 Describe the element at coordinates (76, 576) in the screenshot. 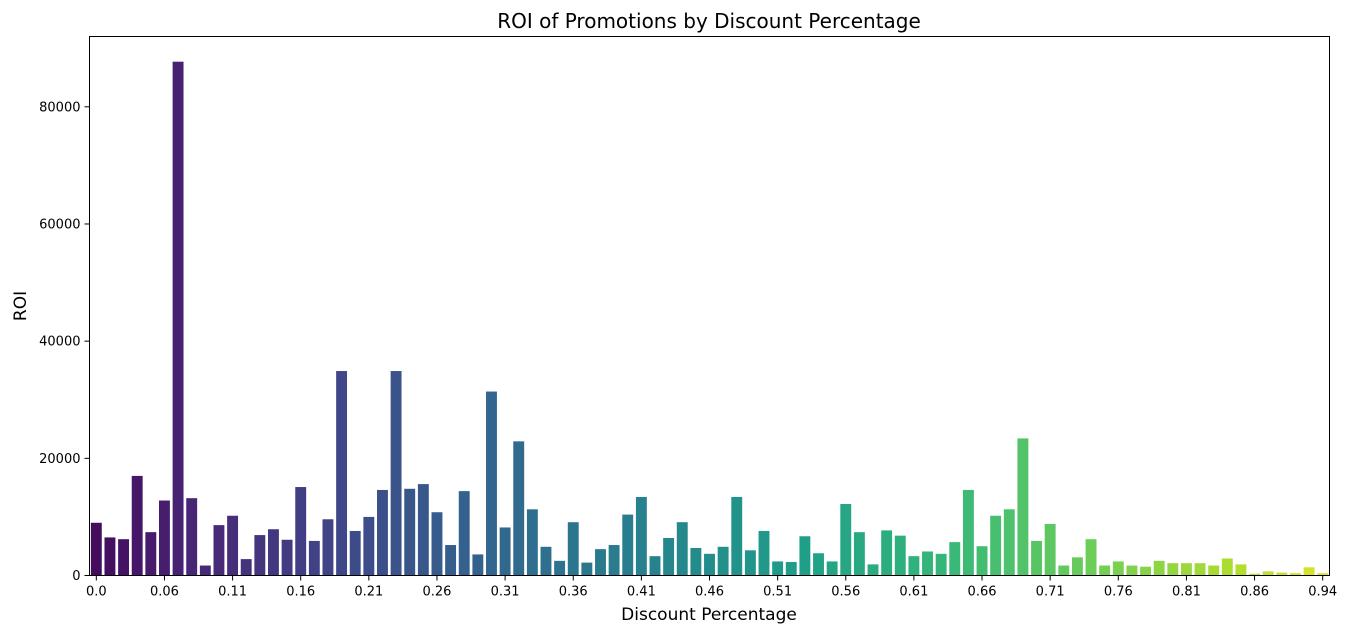

I see `y-tick-label: 0` at that location.